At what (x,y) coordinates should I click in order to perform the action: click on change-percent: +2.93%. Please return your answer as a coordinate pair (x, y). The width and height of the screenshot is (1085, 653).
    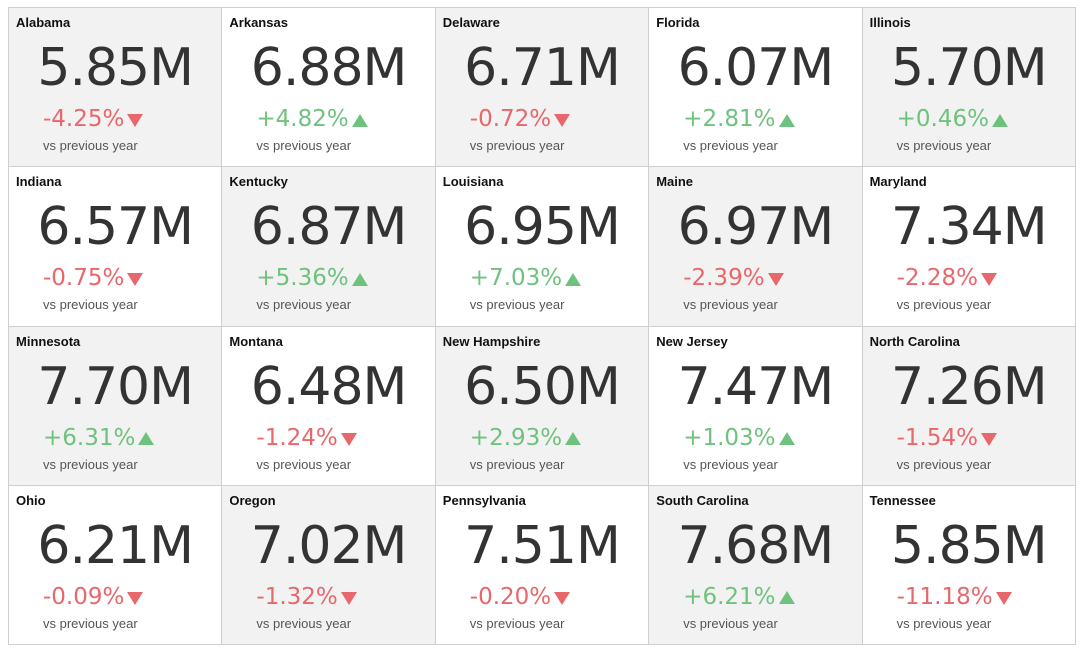
    Looking at the image, I should click on (516, 437).